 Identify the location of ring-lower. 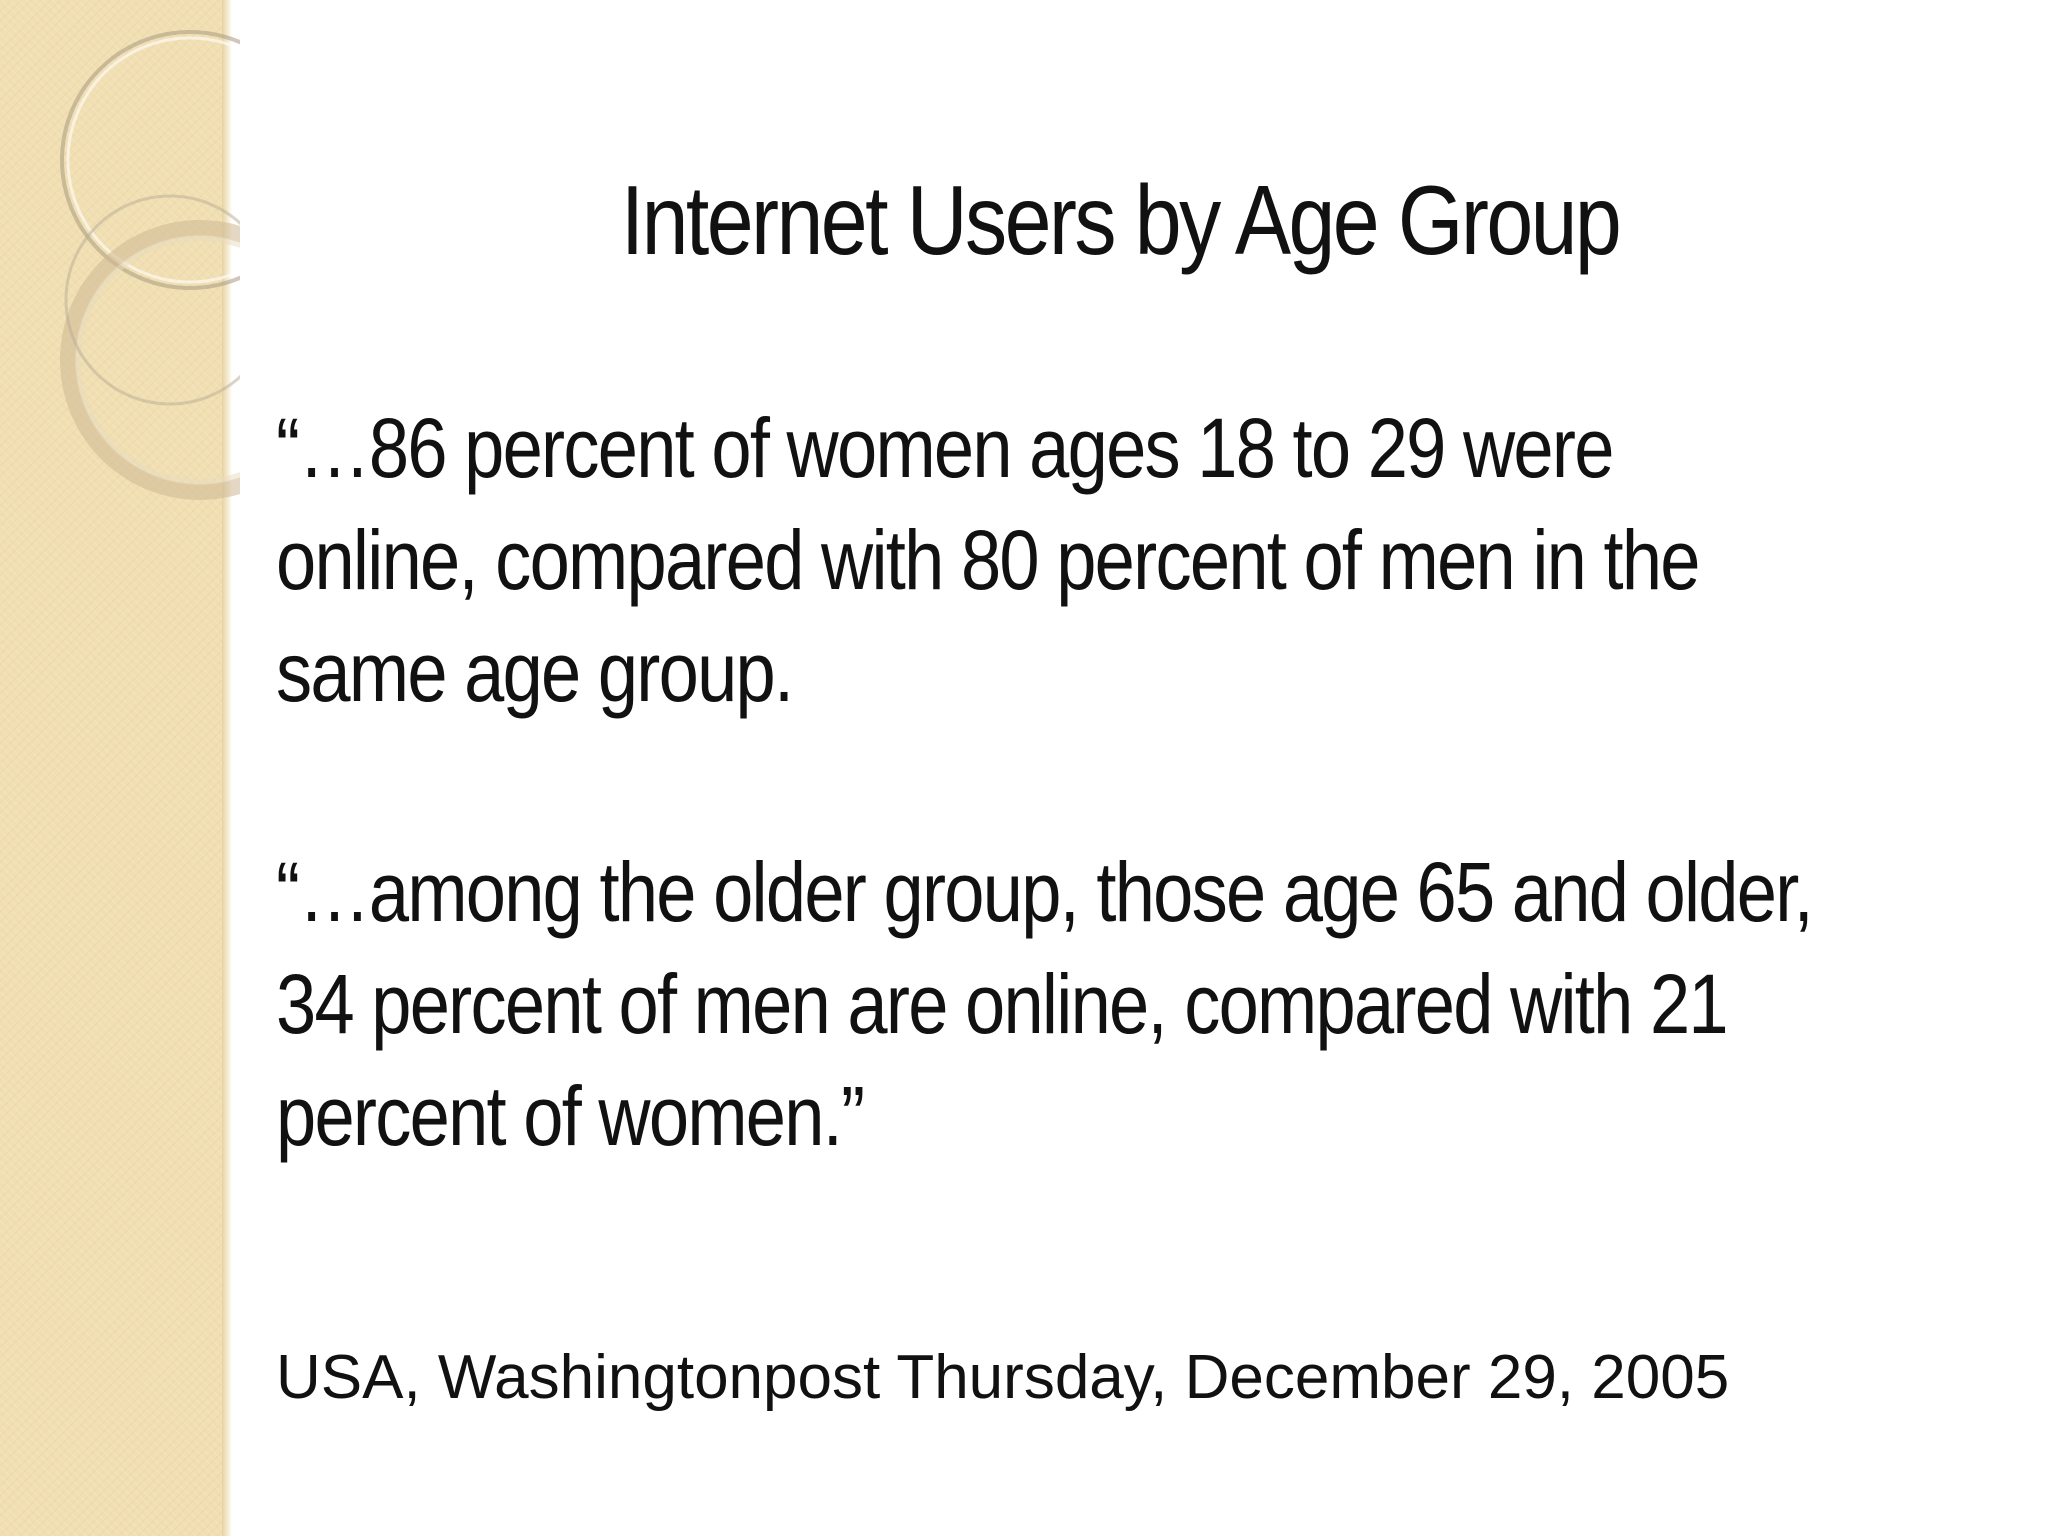
(150, 360).